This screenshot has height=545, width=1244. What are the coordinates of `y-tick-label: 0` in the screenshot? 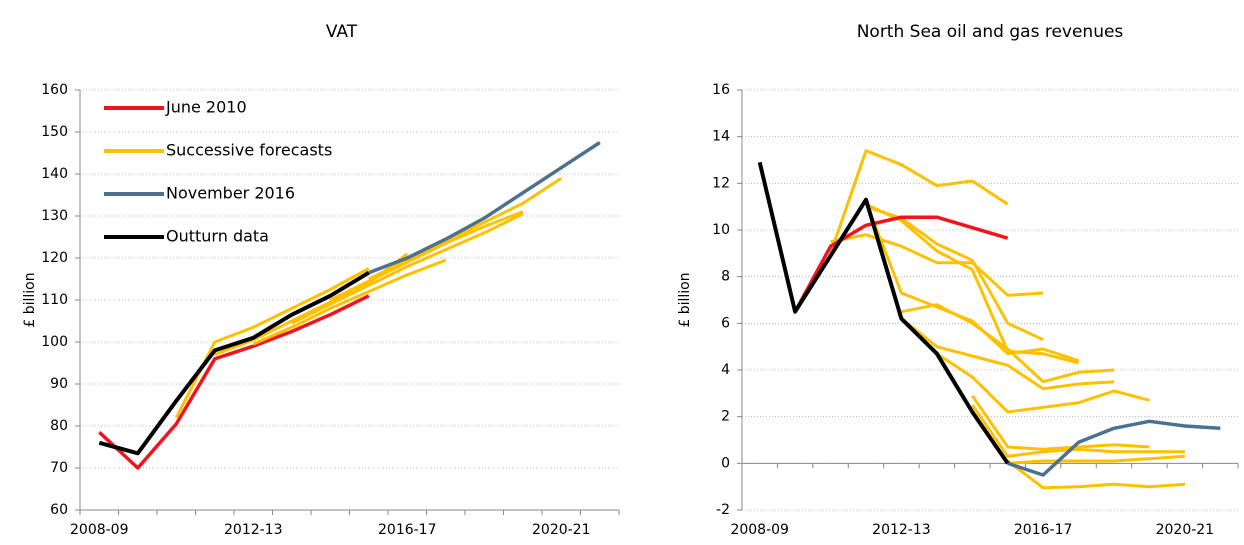 It's located at (725, 463).